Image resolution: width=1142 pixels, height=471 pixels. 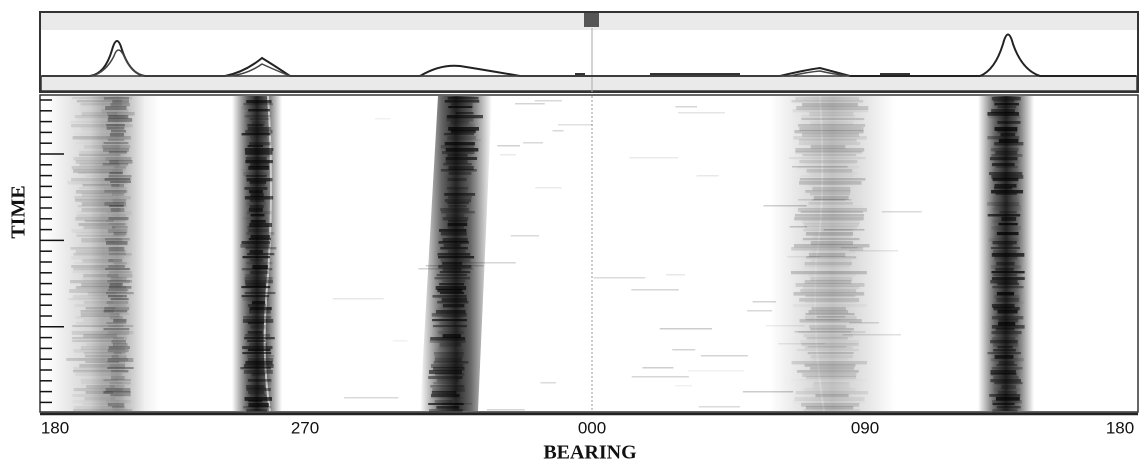 I want to click on cursor-handle, so click(x=591, y=20).